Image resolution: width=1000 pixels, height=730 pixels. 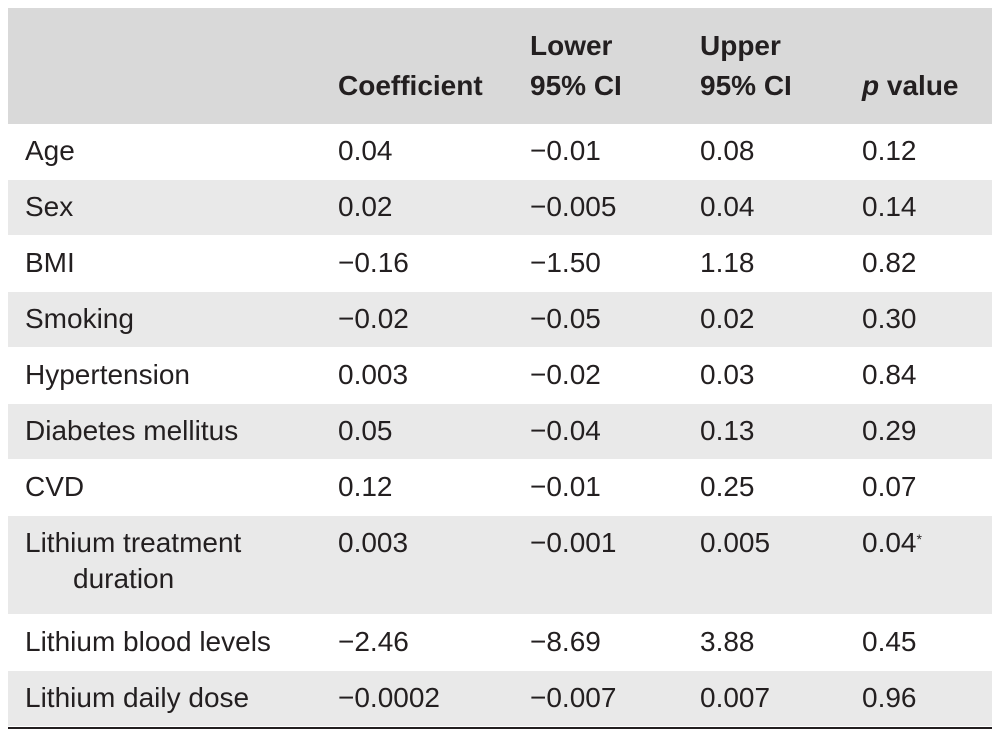 I want to click on coefficient-cell: 0.12, so click(x=365, y=486).